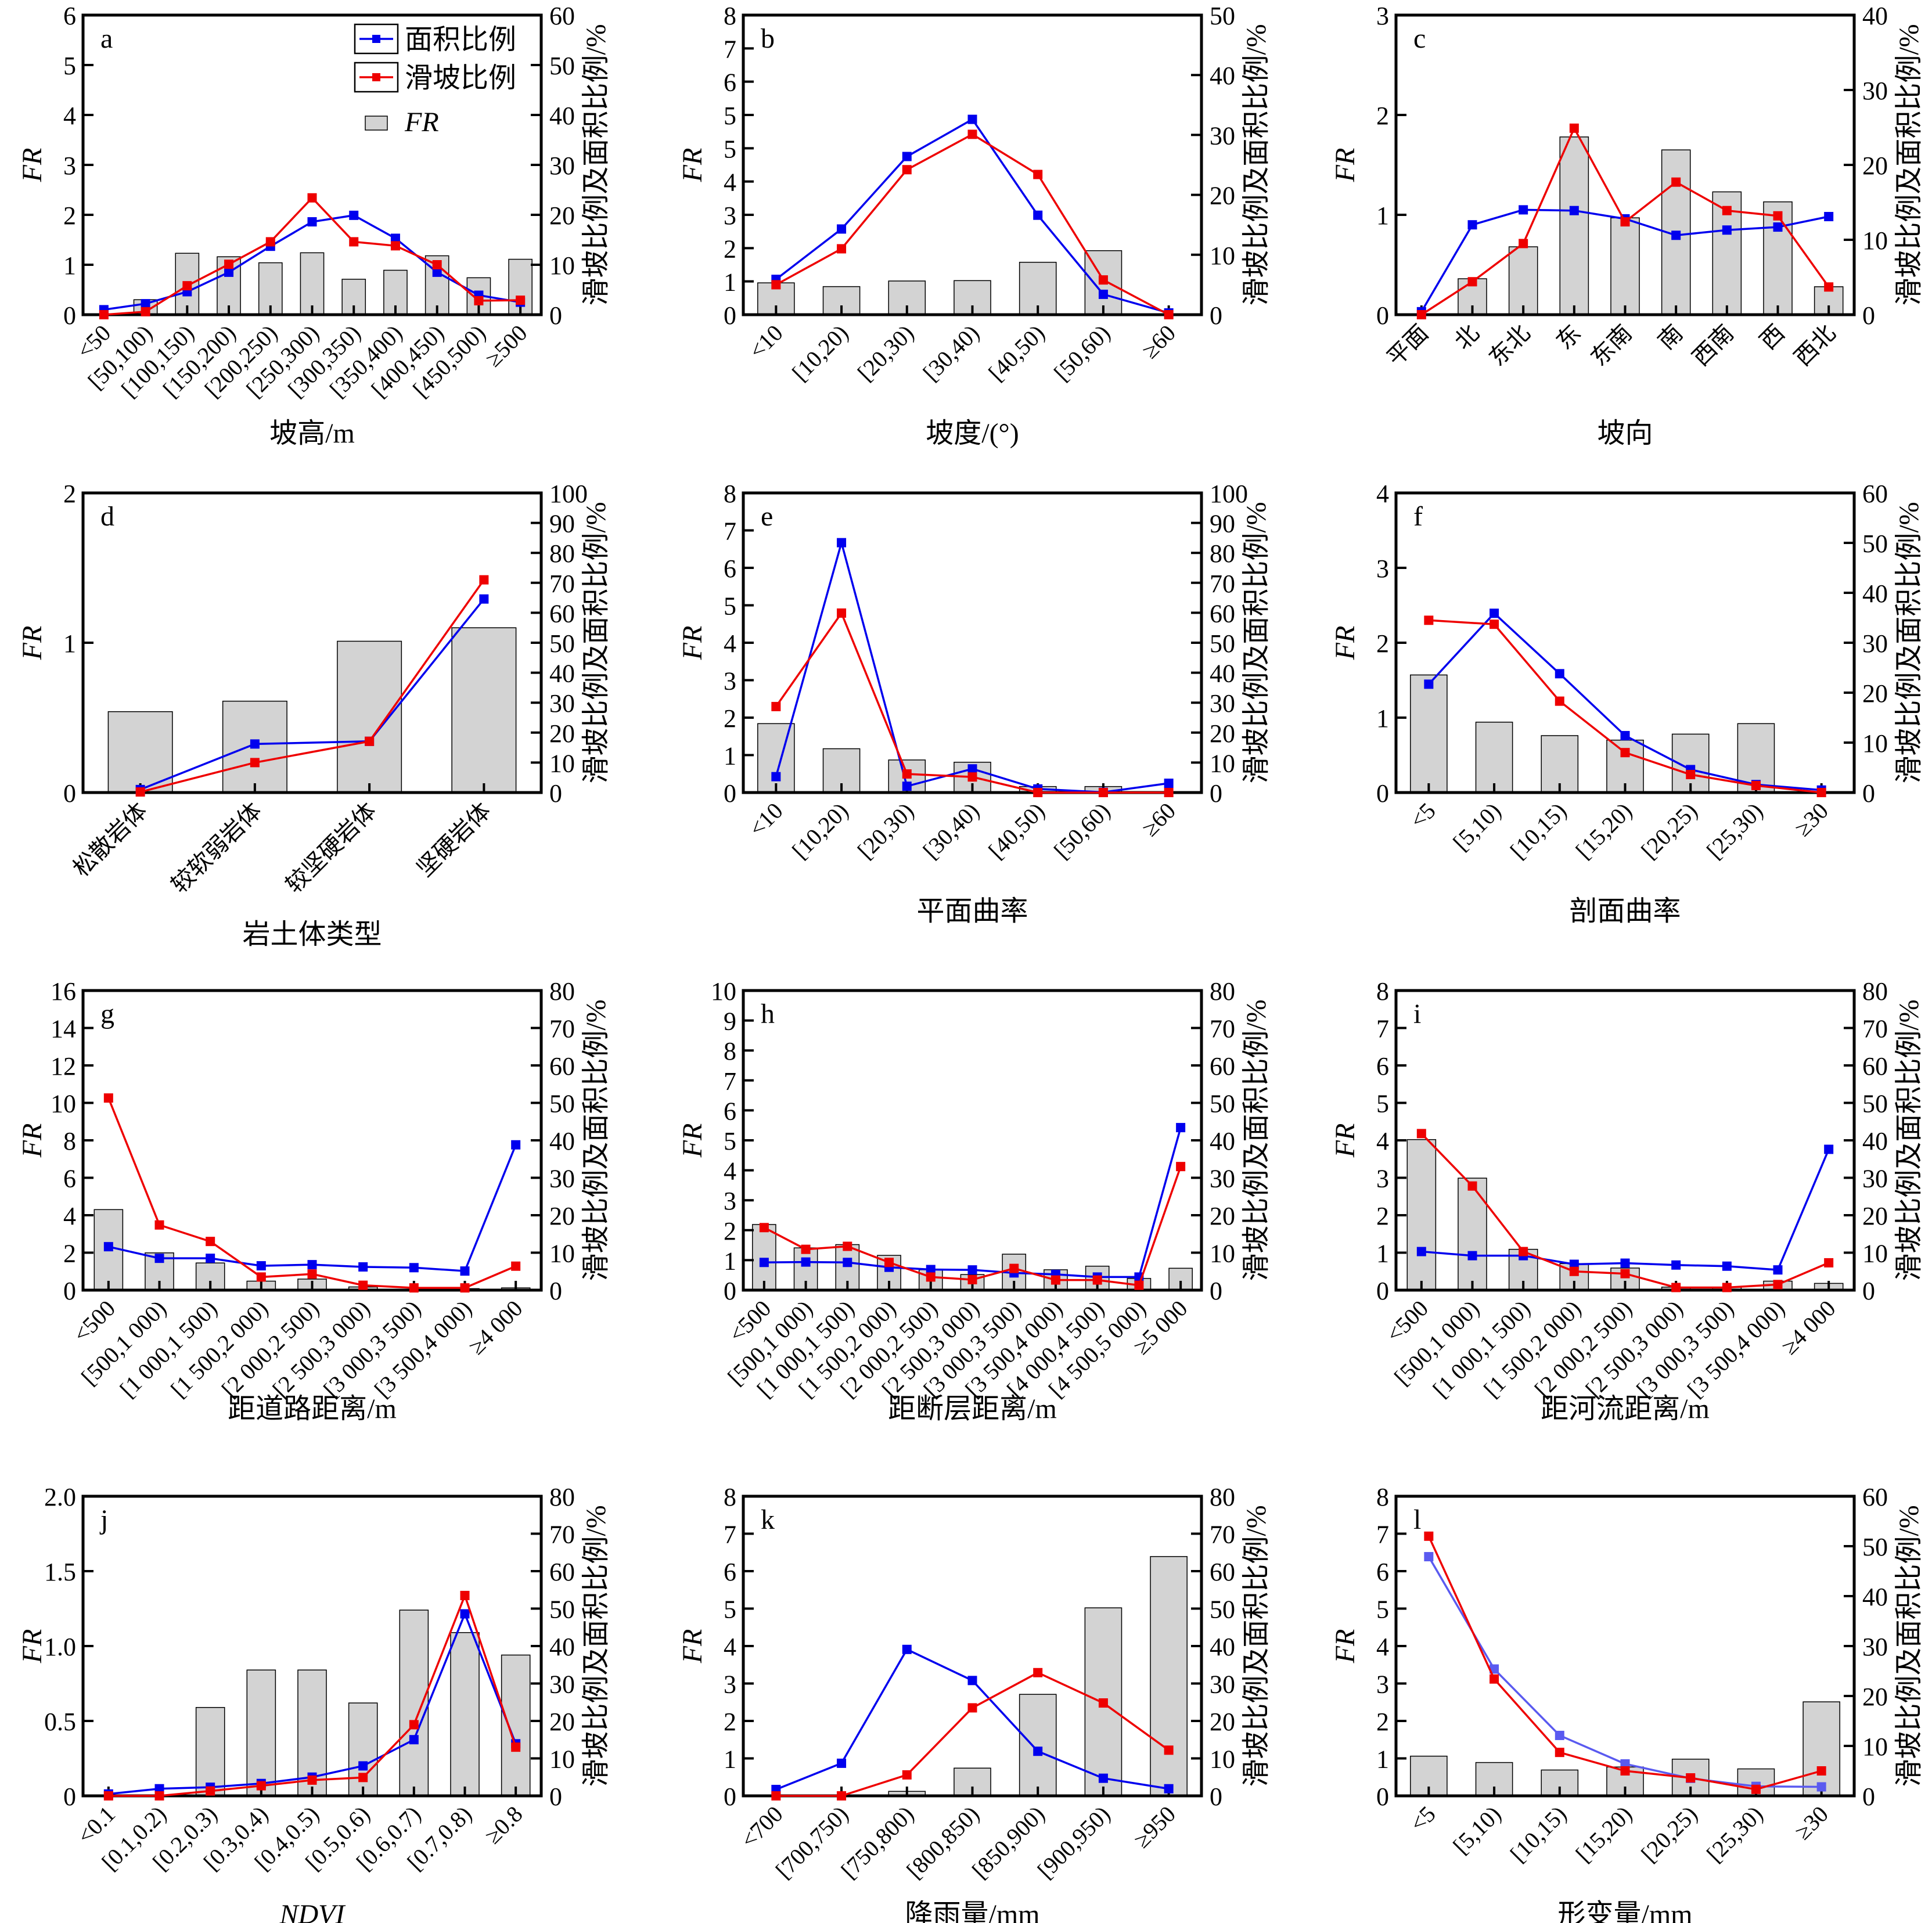  Describe the element at coordinates (885, 831) in the screenshot. I see `category-label: [20,30)` at that location.